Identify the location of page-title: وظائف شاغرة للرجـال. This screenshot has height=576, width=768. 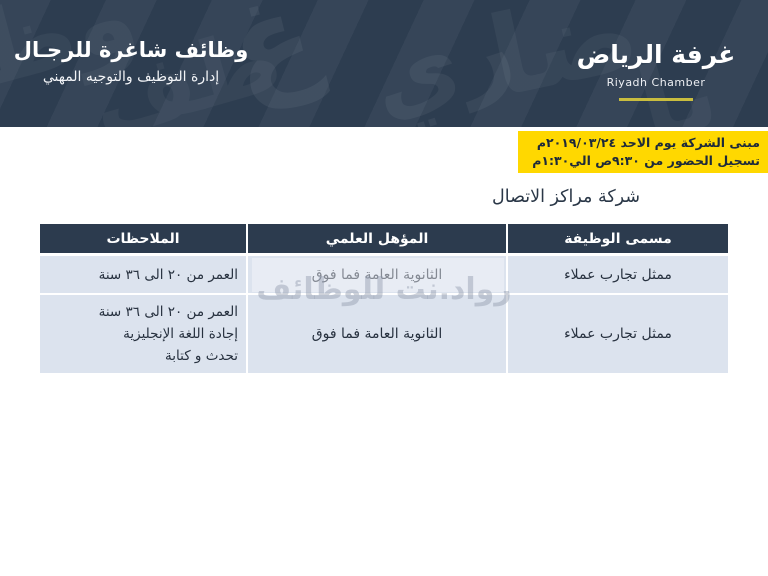
(131, 50).